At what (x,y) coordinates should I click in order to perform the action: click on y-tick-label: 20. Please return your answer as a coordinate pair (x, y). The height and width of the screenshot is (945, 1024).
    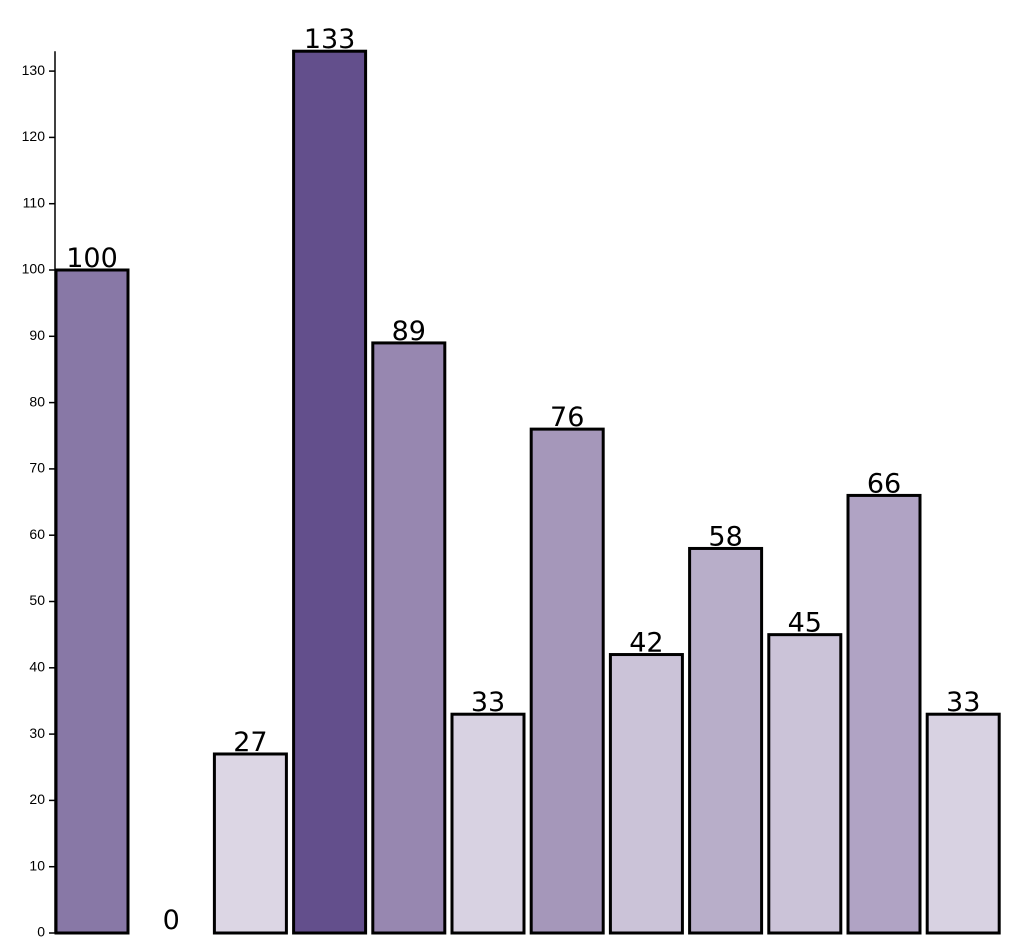
    Looking at the image, I should click on (37, 799).